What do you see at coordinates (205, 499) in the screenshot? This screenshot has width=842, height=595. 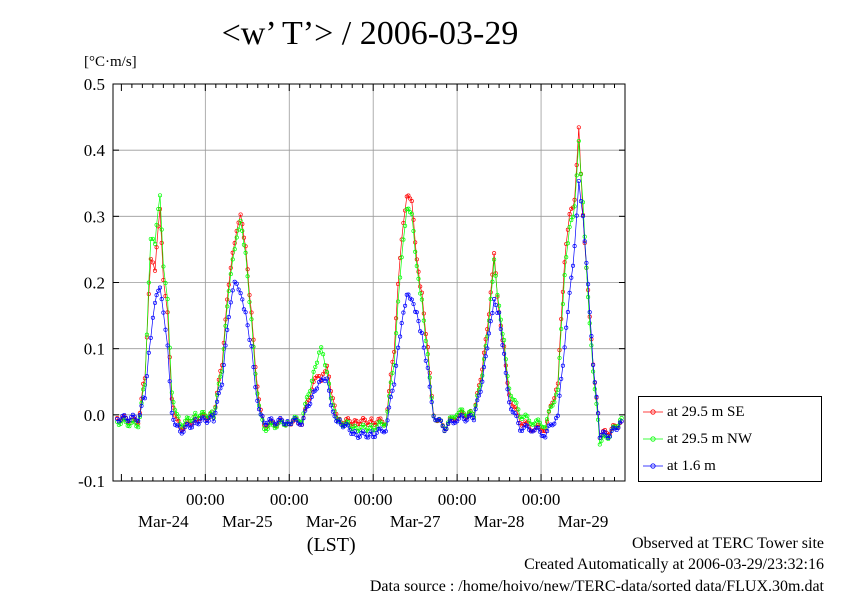 I see `x-time-label-0: 00:00` at bounding box center [205, 499].